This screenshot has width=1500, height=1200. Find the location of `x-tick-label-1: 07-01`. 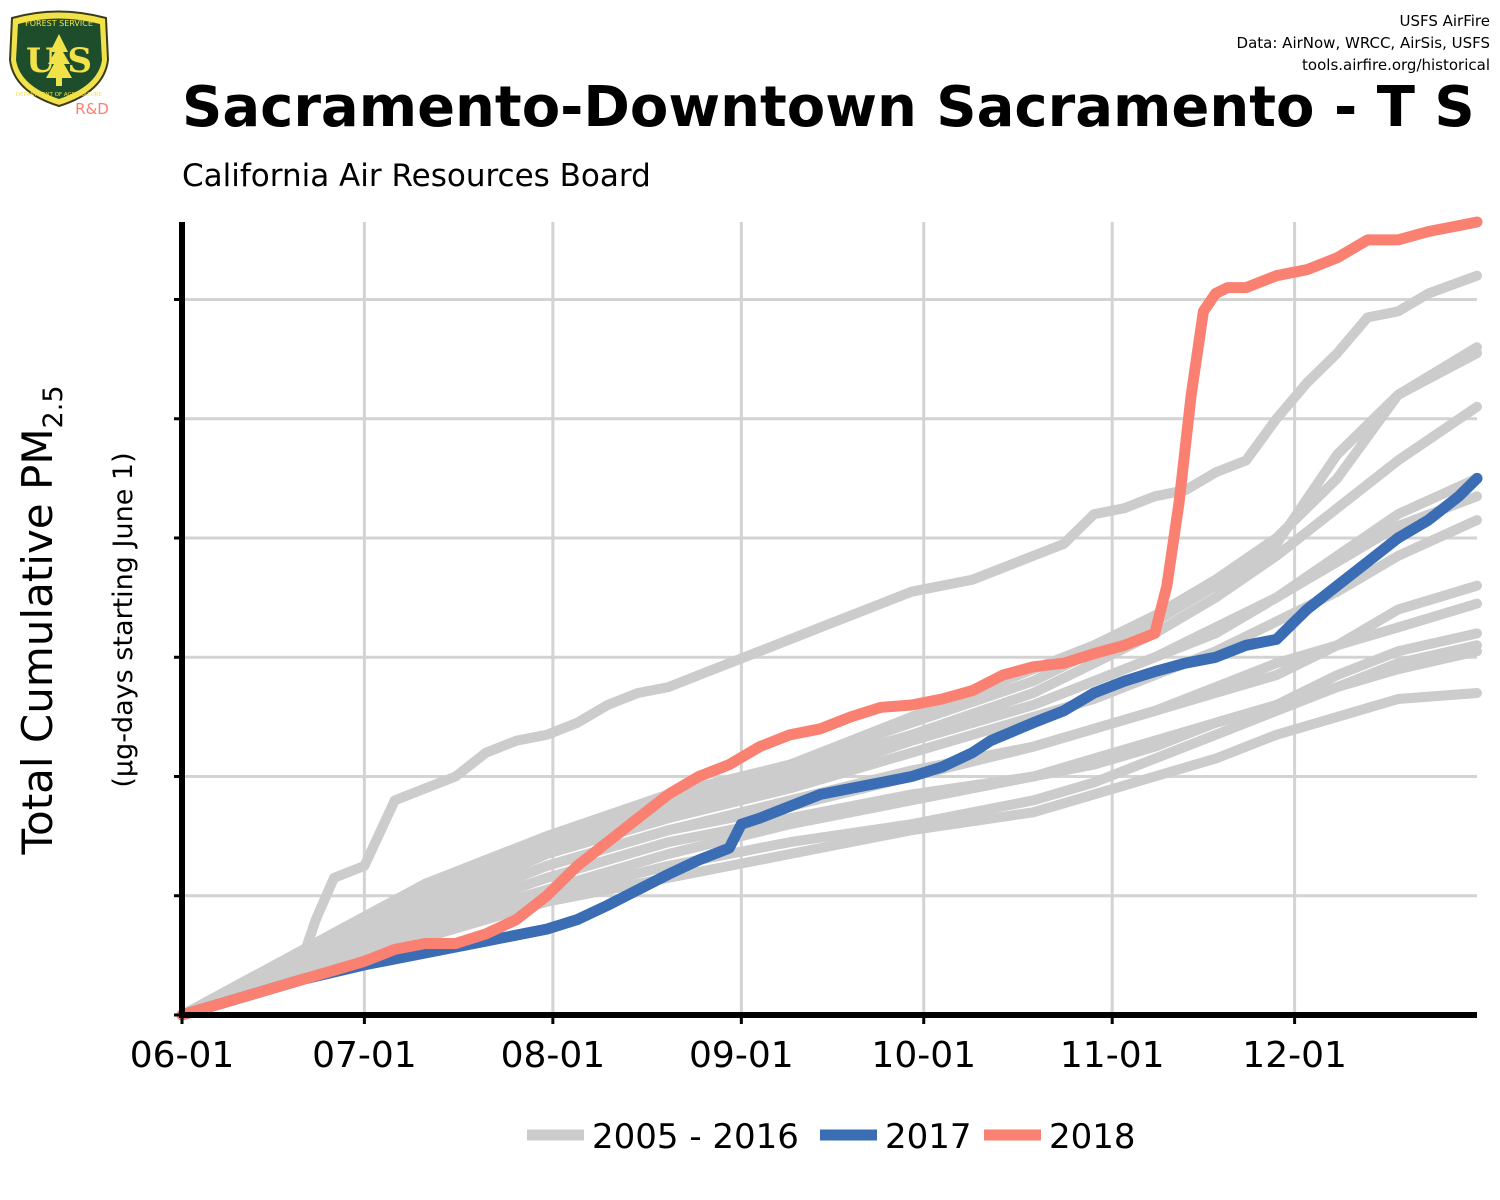

x-tick-label-1: 07-01 is located at coordinates (364, 1055).